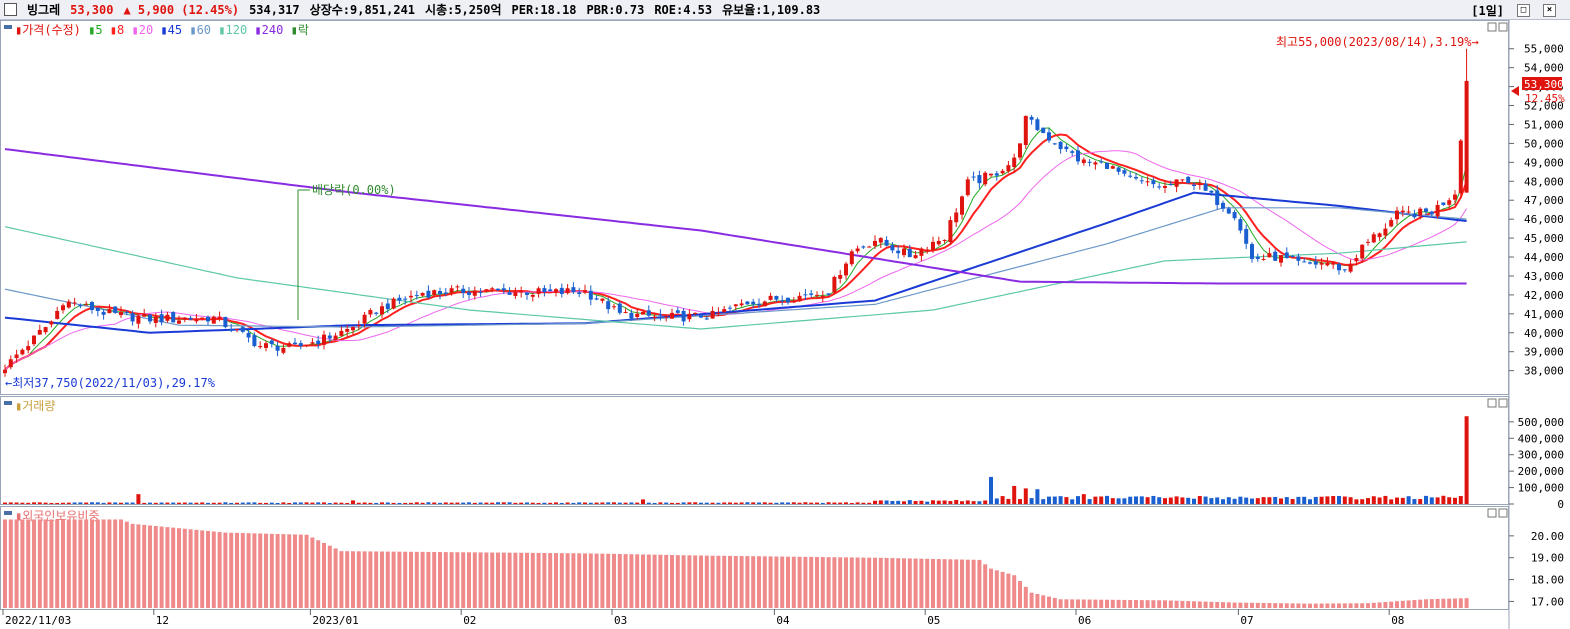 The image size is (1570, 629). I want to click on select-checkbox, so click(10, 9).